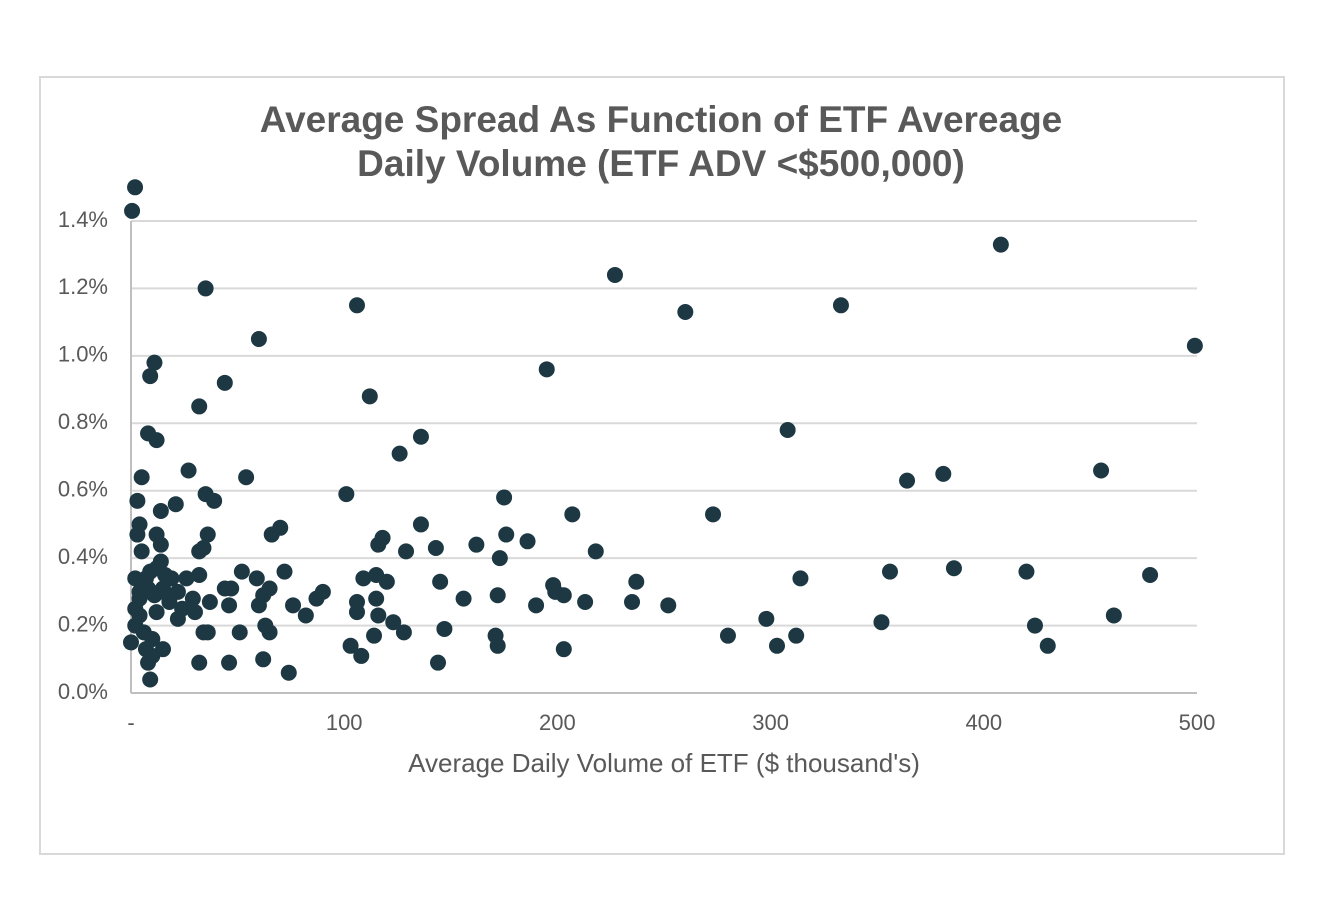  Describe the element at coordinates (83, 489) in the screenshot. I see `y-tick-label: 0.6%` at that location.